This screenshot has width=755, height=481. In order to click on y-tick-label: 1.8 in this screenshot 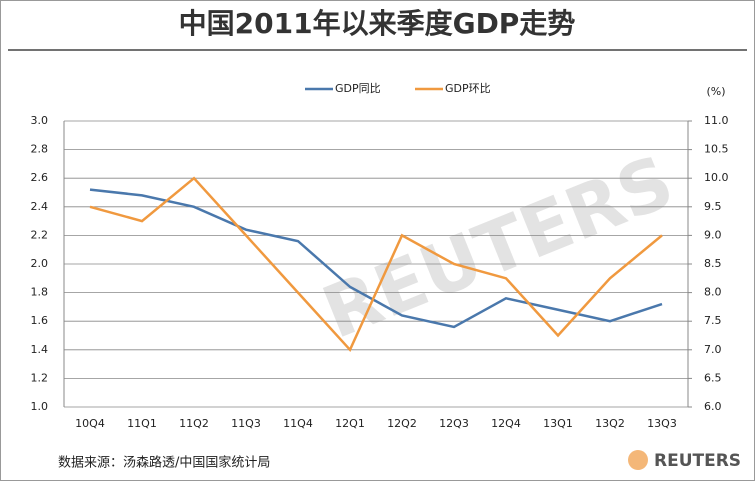, I will do `click(40, 292)`.